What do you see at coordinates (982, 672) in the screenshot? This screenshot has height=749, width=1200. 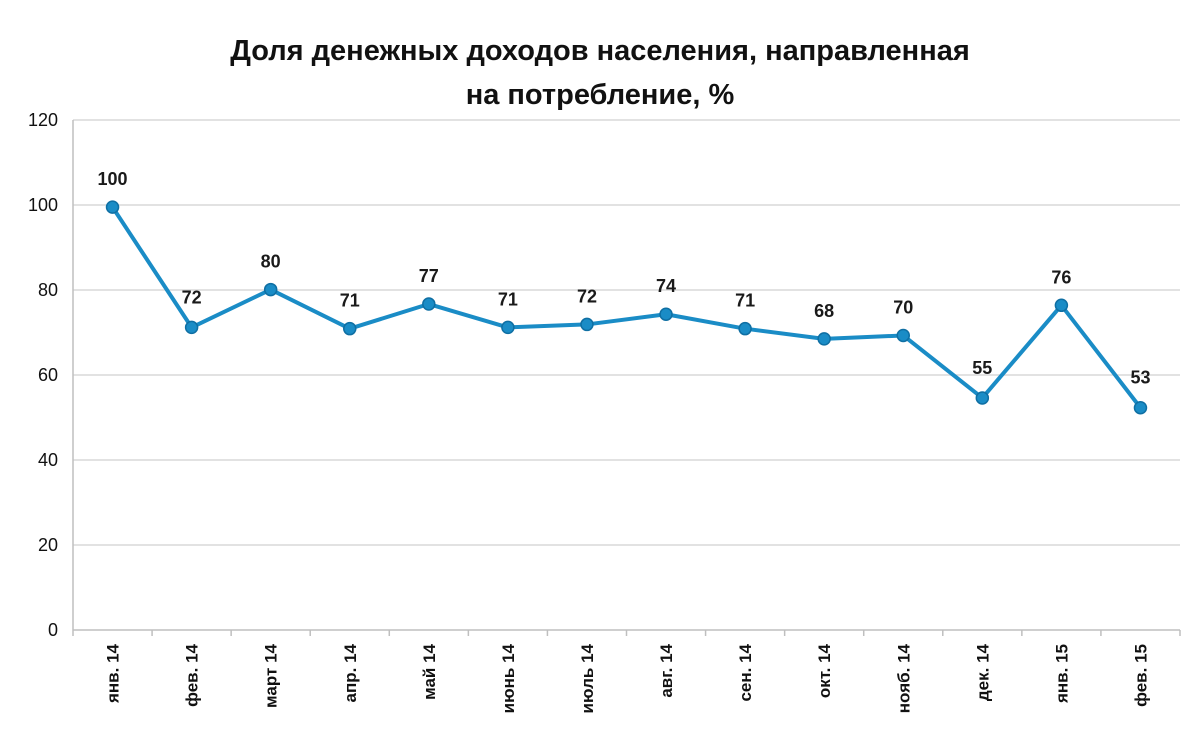 I see `x-tick-label: дек. 14` at bounding box center [982, 672].